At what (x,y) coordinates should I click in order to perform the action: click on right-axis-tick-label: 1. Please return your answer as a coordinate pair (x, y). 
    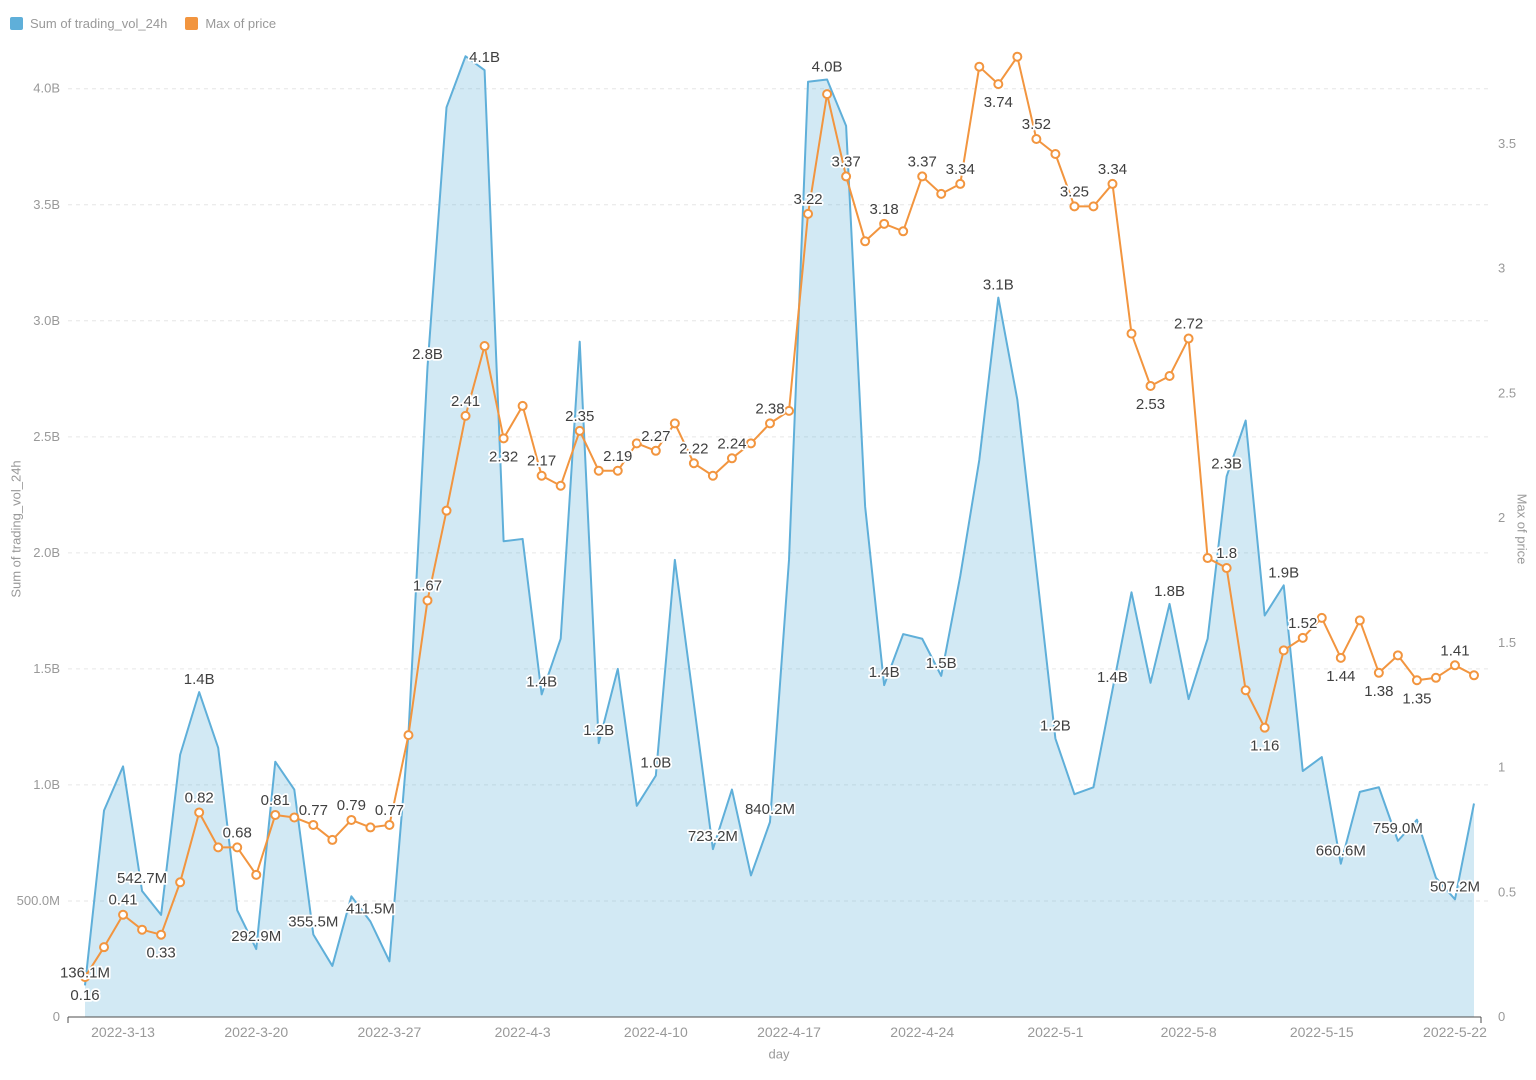
    Looking at the image, I should click on (1501, 767).